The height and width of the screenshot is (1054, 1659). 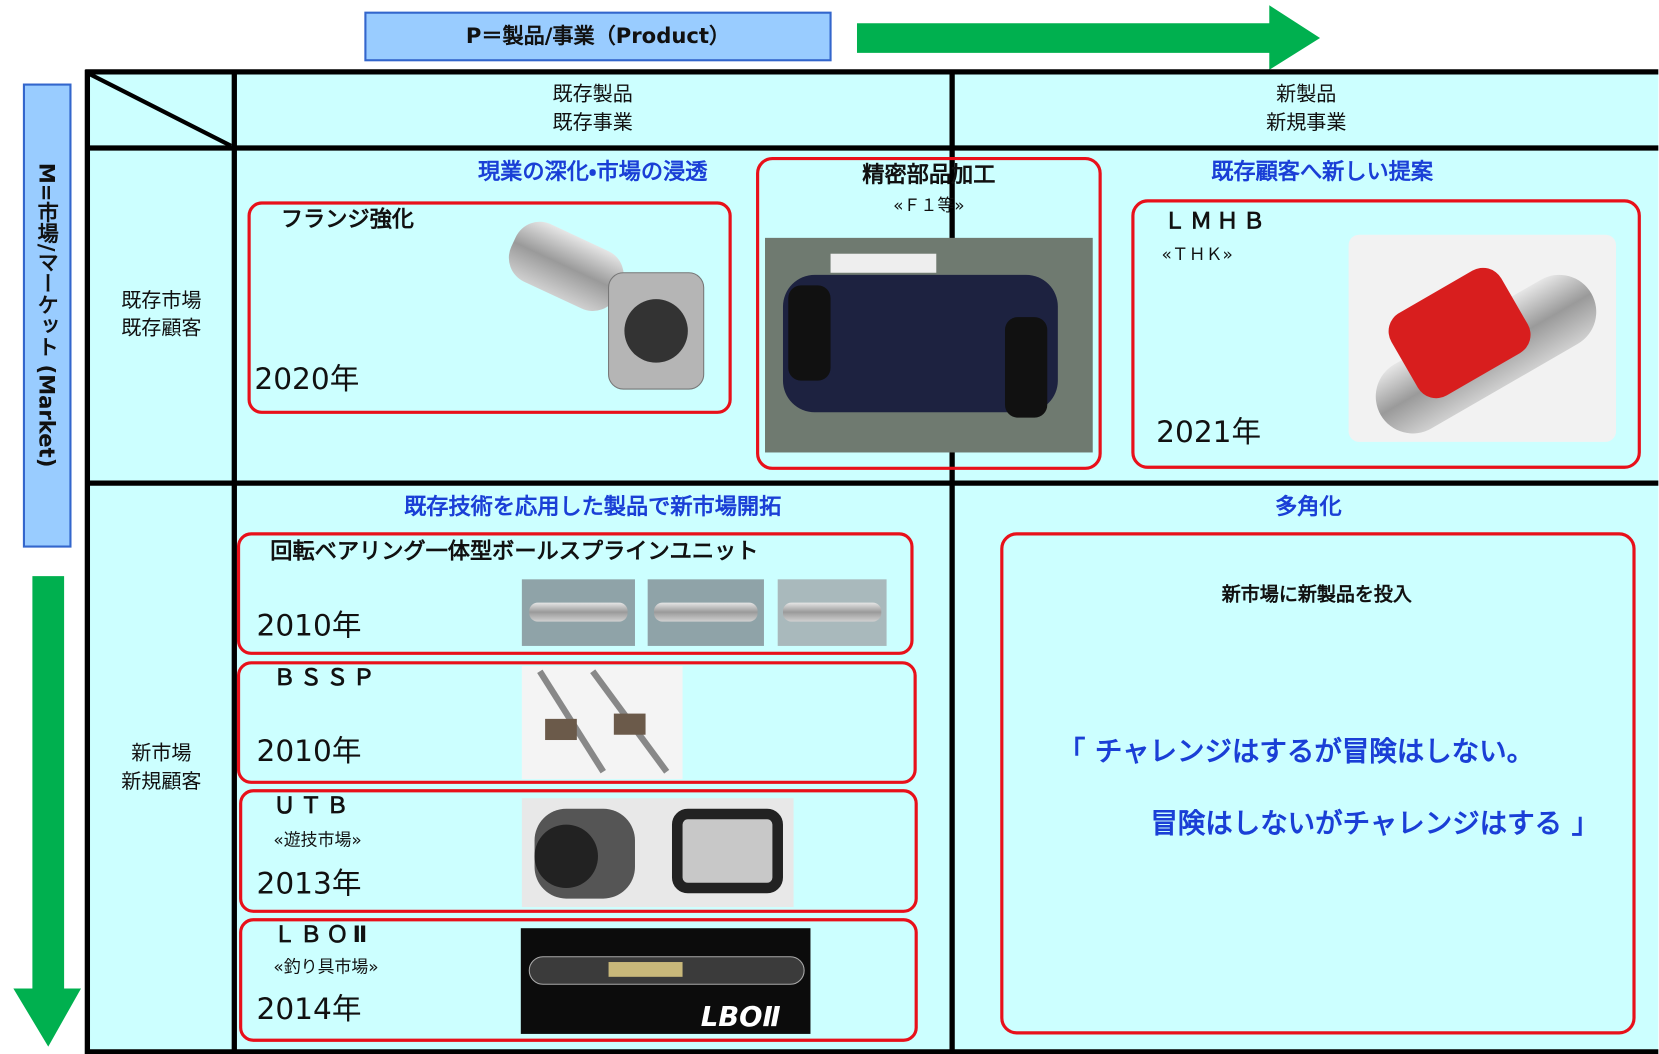 I want to click on item-note: «遊技市場», so click(x=317, y=839).